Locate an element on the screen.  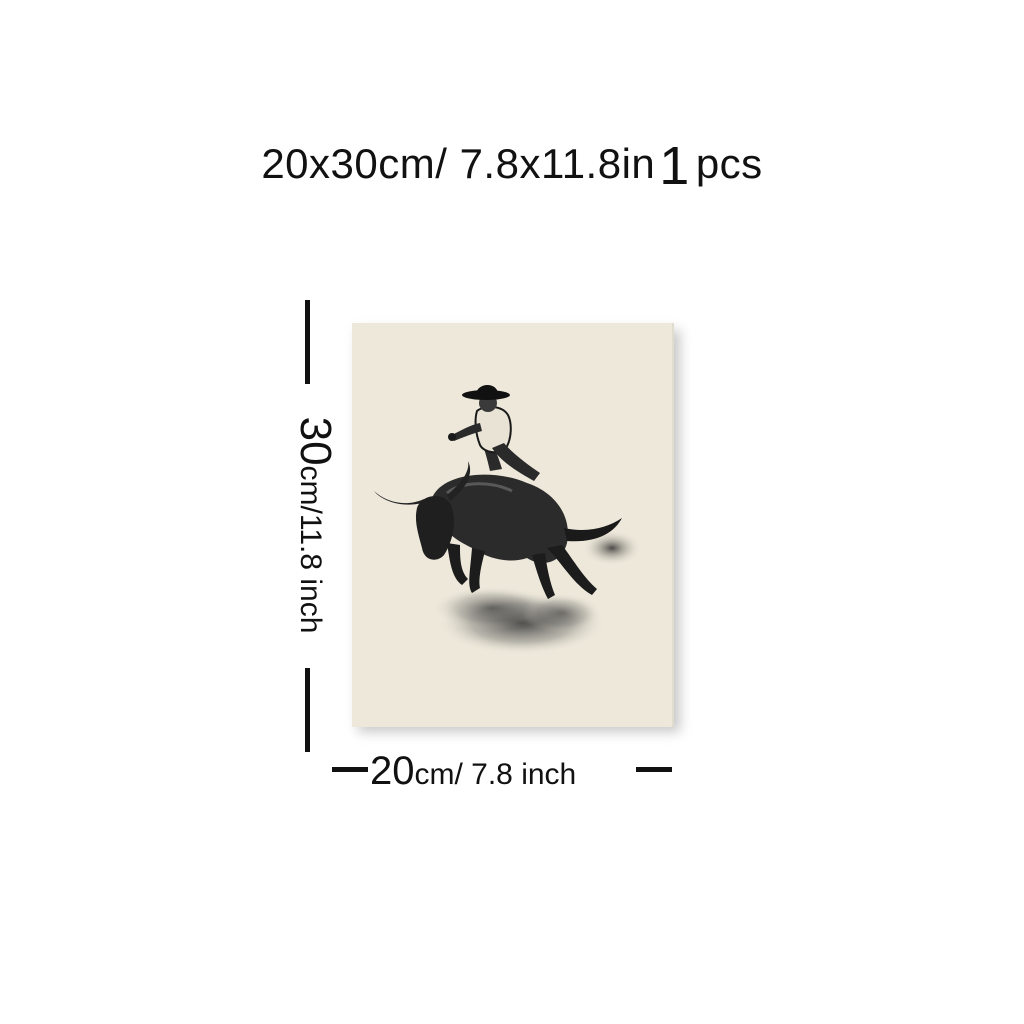
height-dimension-line-bottom is located at coordinates (307, 710).